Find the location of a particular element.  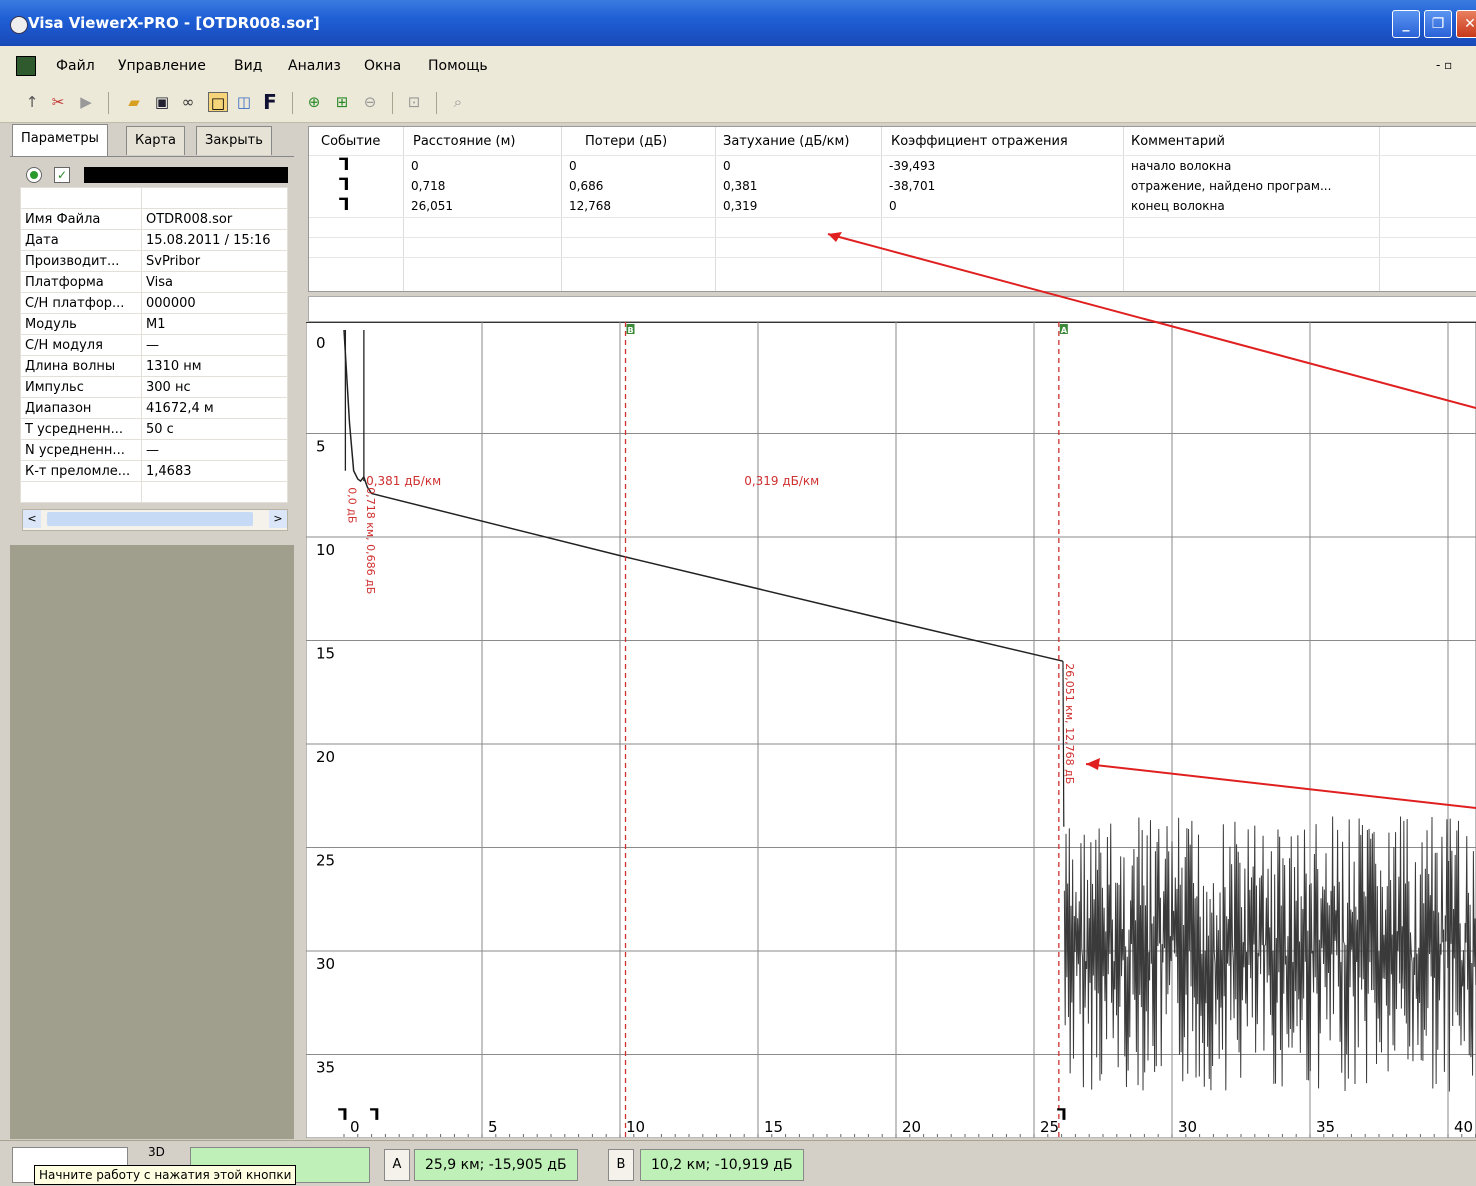

col-header-reflection: Коэффициент отражения is located at coordinates (979, 141).